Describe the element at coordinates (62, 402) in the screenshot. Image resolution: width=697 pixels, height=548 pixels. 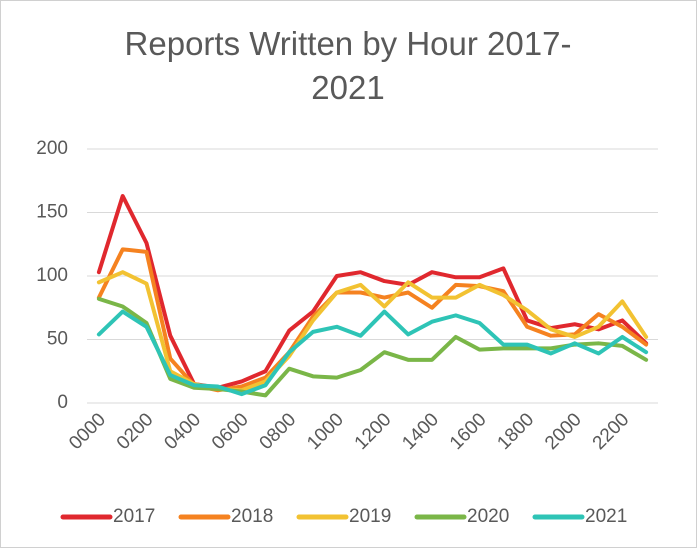
I see `y-tick-label: 0` at that location.